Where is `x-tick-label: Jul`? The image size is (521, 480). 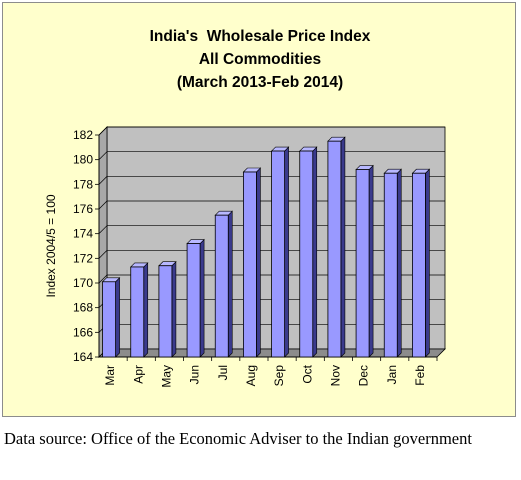 x-tick-label: Jul is located at coordinates (223, 372).